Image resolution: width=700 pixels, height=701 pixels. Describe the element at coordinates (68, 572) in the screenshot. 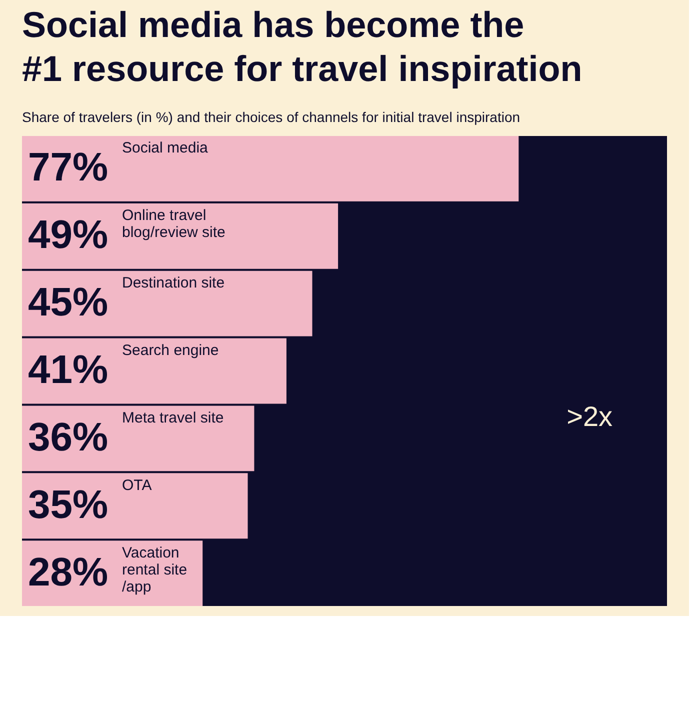

I see `data-label: 28%` at that location.